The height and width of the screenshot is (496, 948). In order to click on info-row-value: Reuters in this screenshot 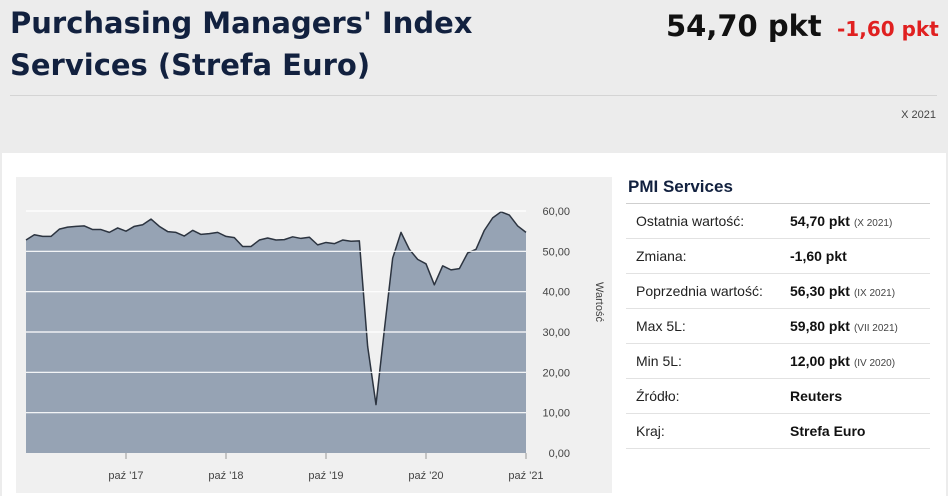, I will do `click(816, 396)`.